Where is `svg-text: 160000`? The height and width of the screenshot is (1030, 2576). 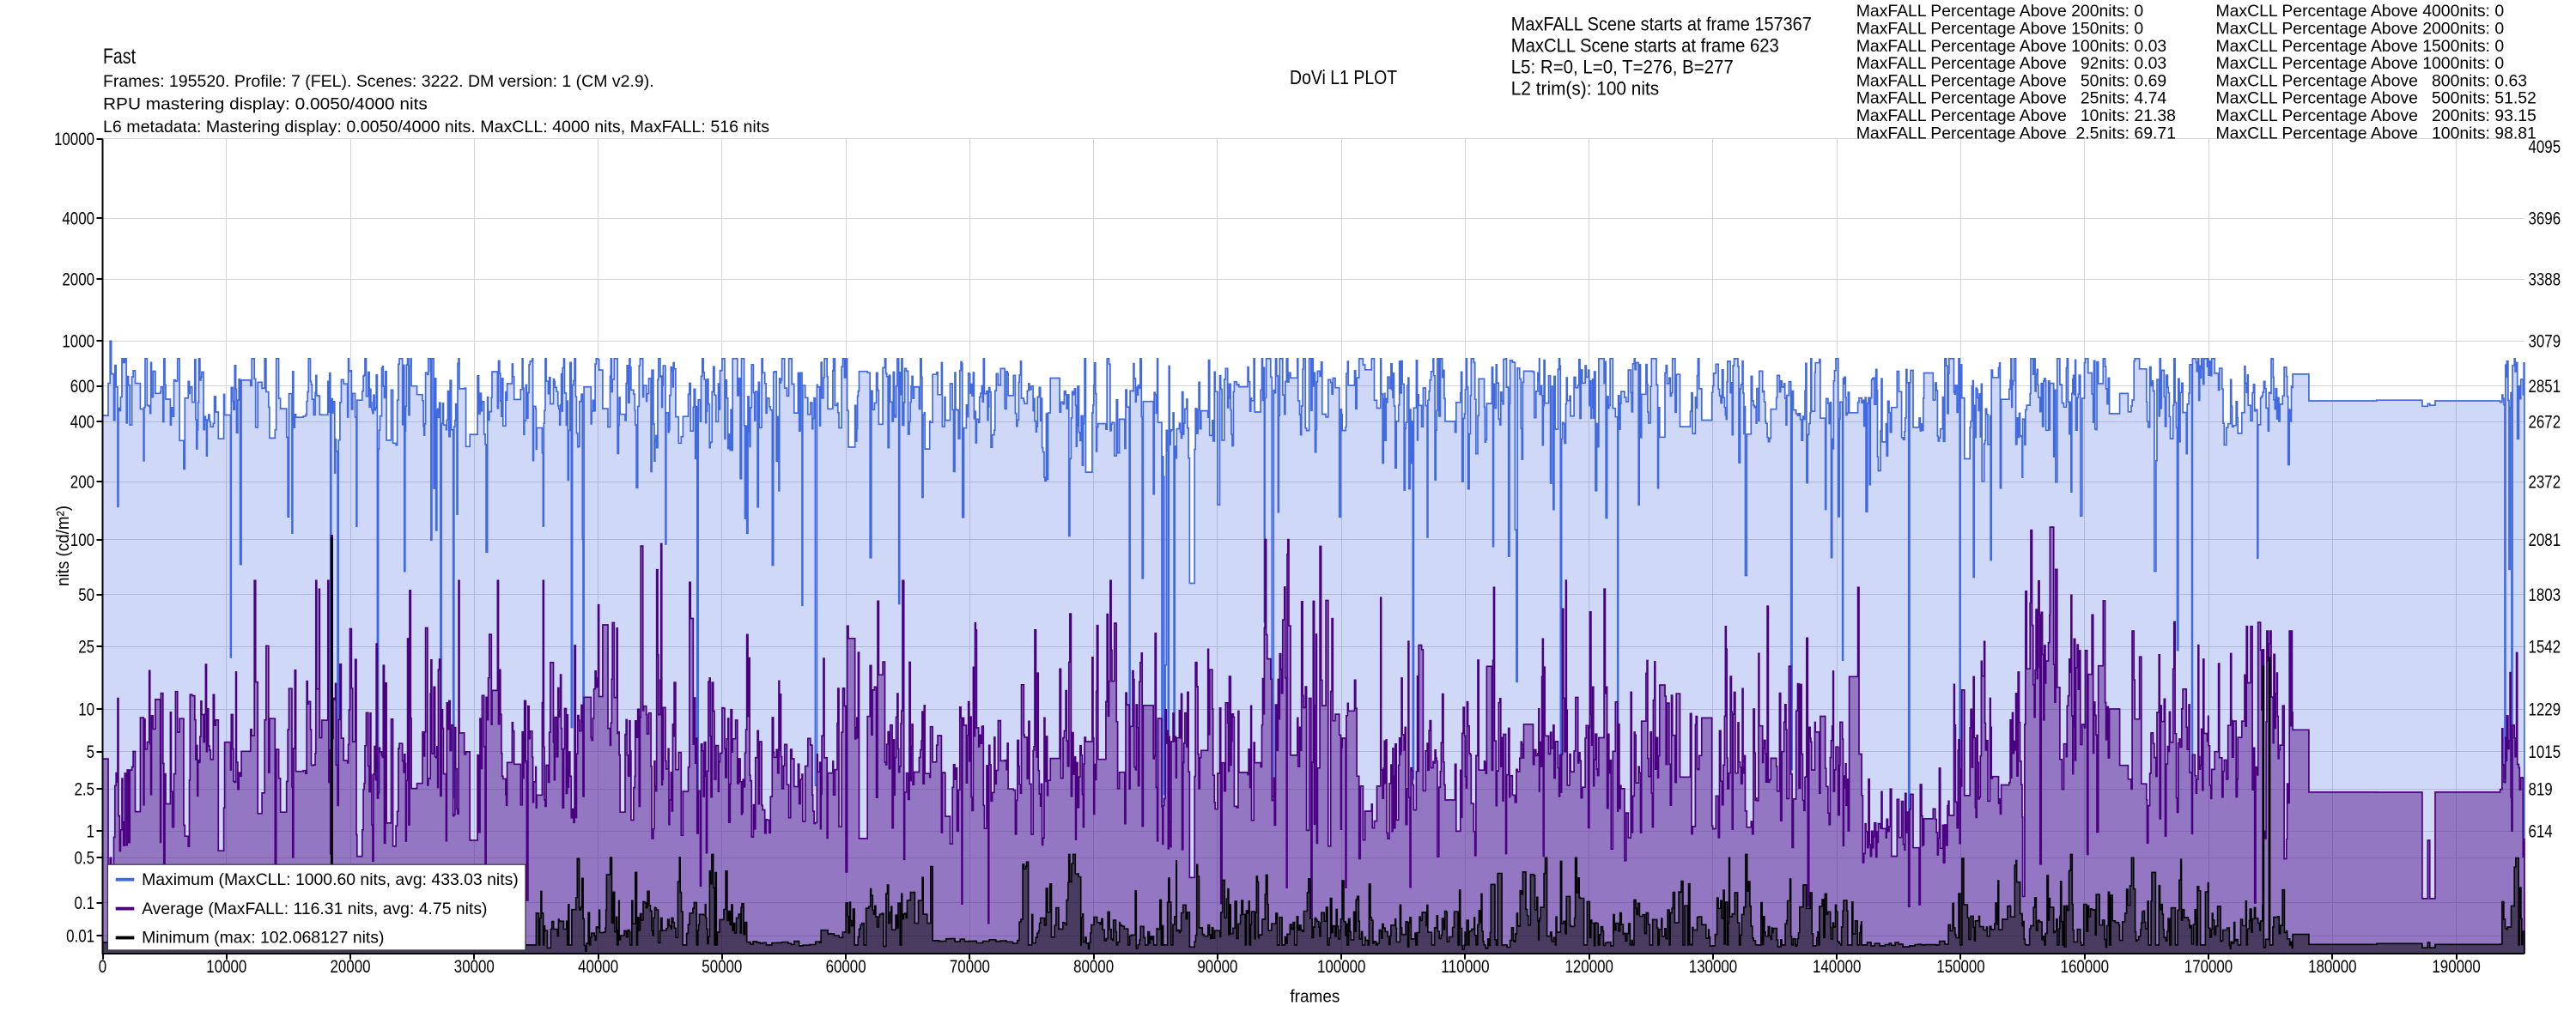
svg-text: 160000 is located at coordinates (2085, 967).